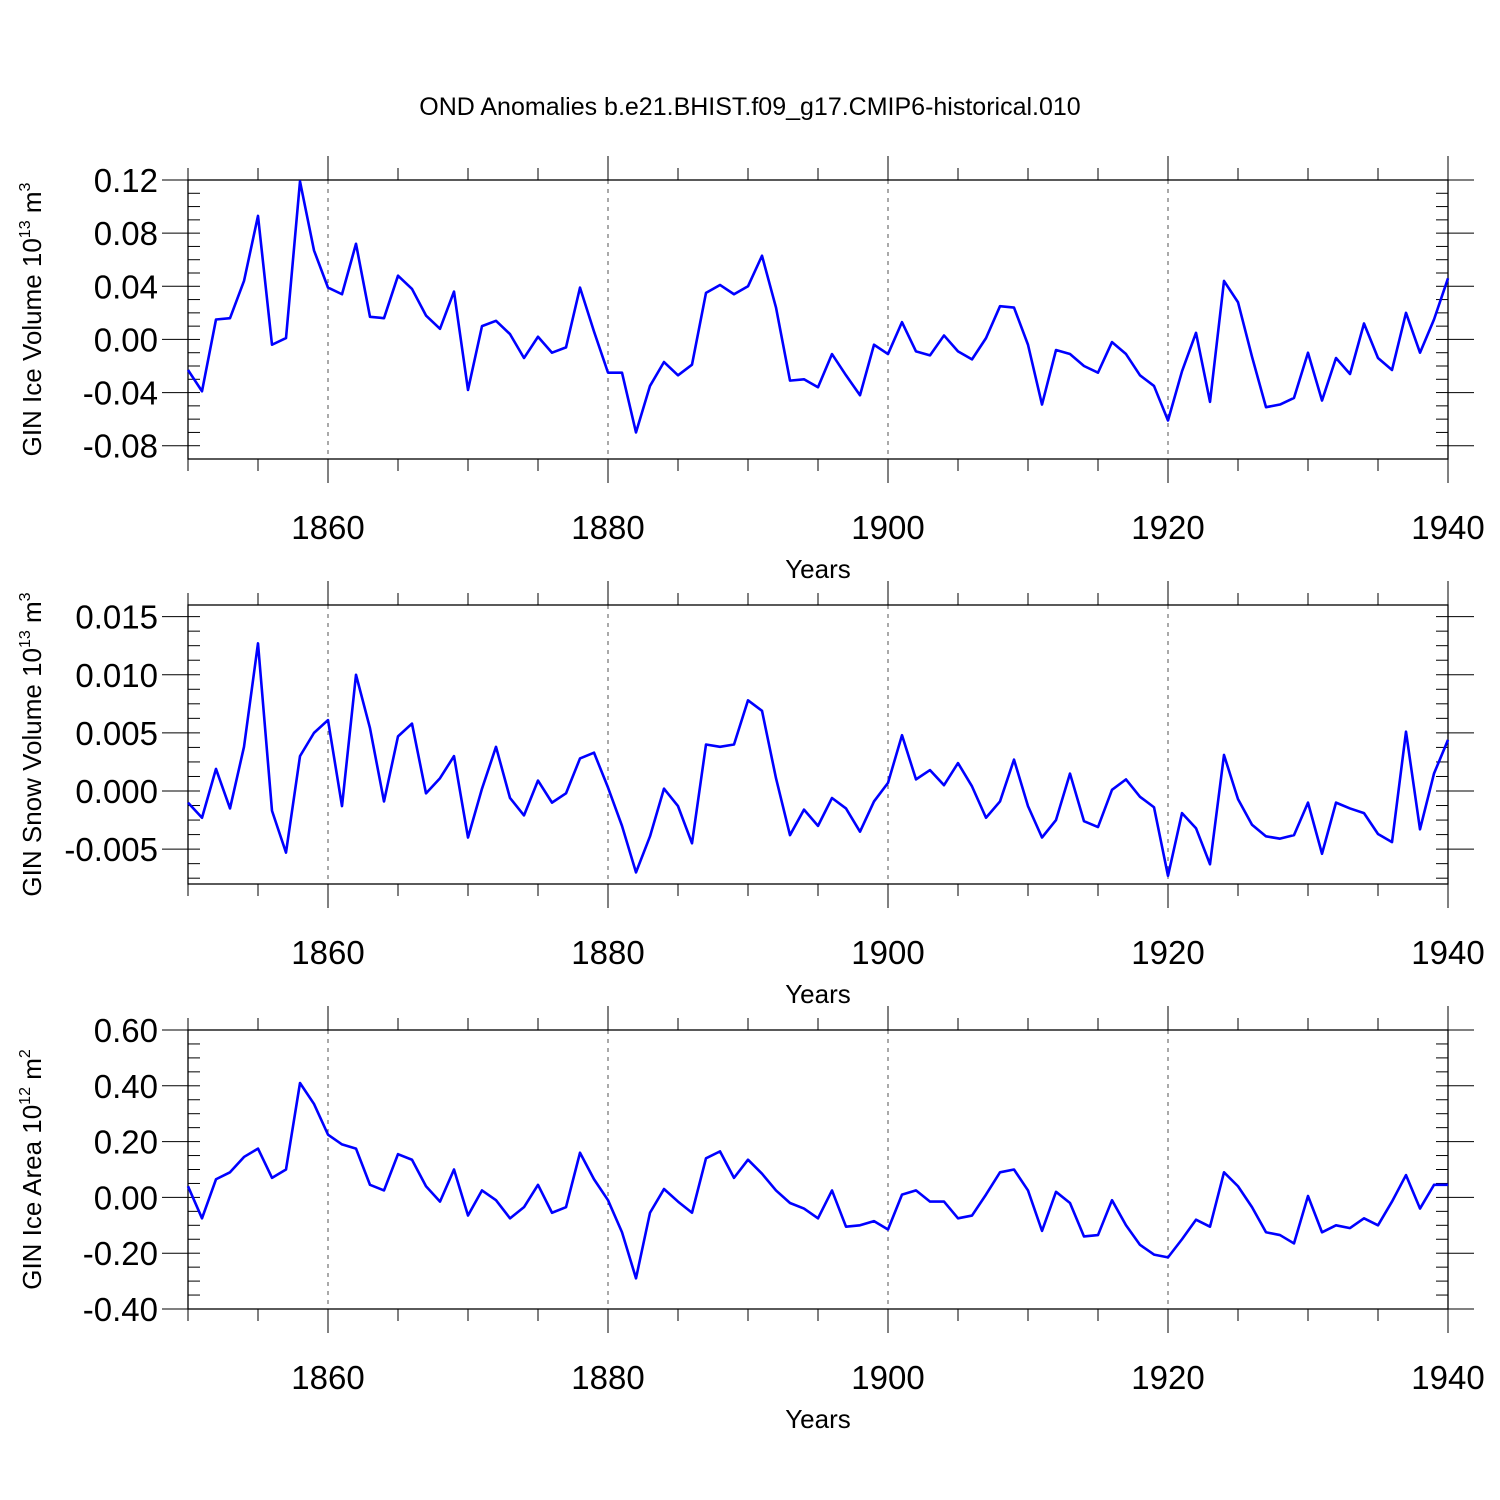 This screenshot has height=1500, width=1500. Describe the element at coordinates (126, 233) in the screenshot. I see `y-tick-label: 0.08` at that location.